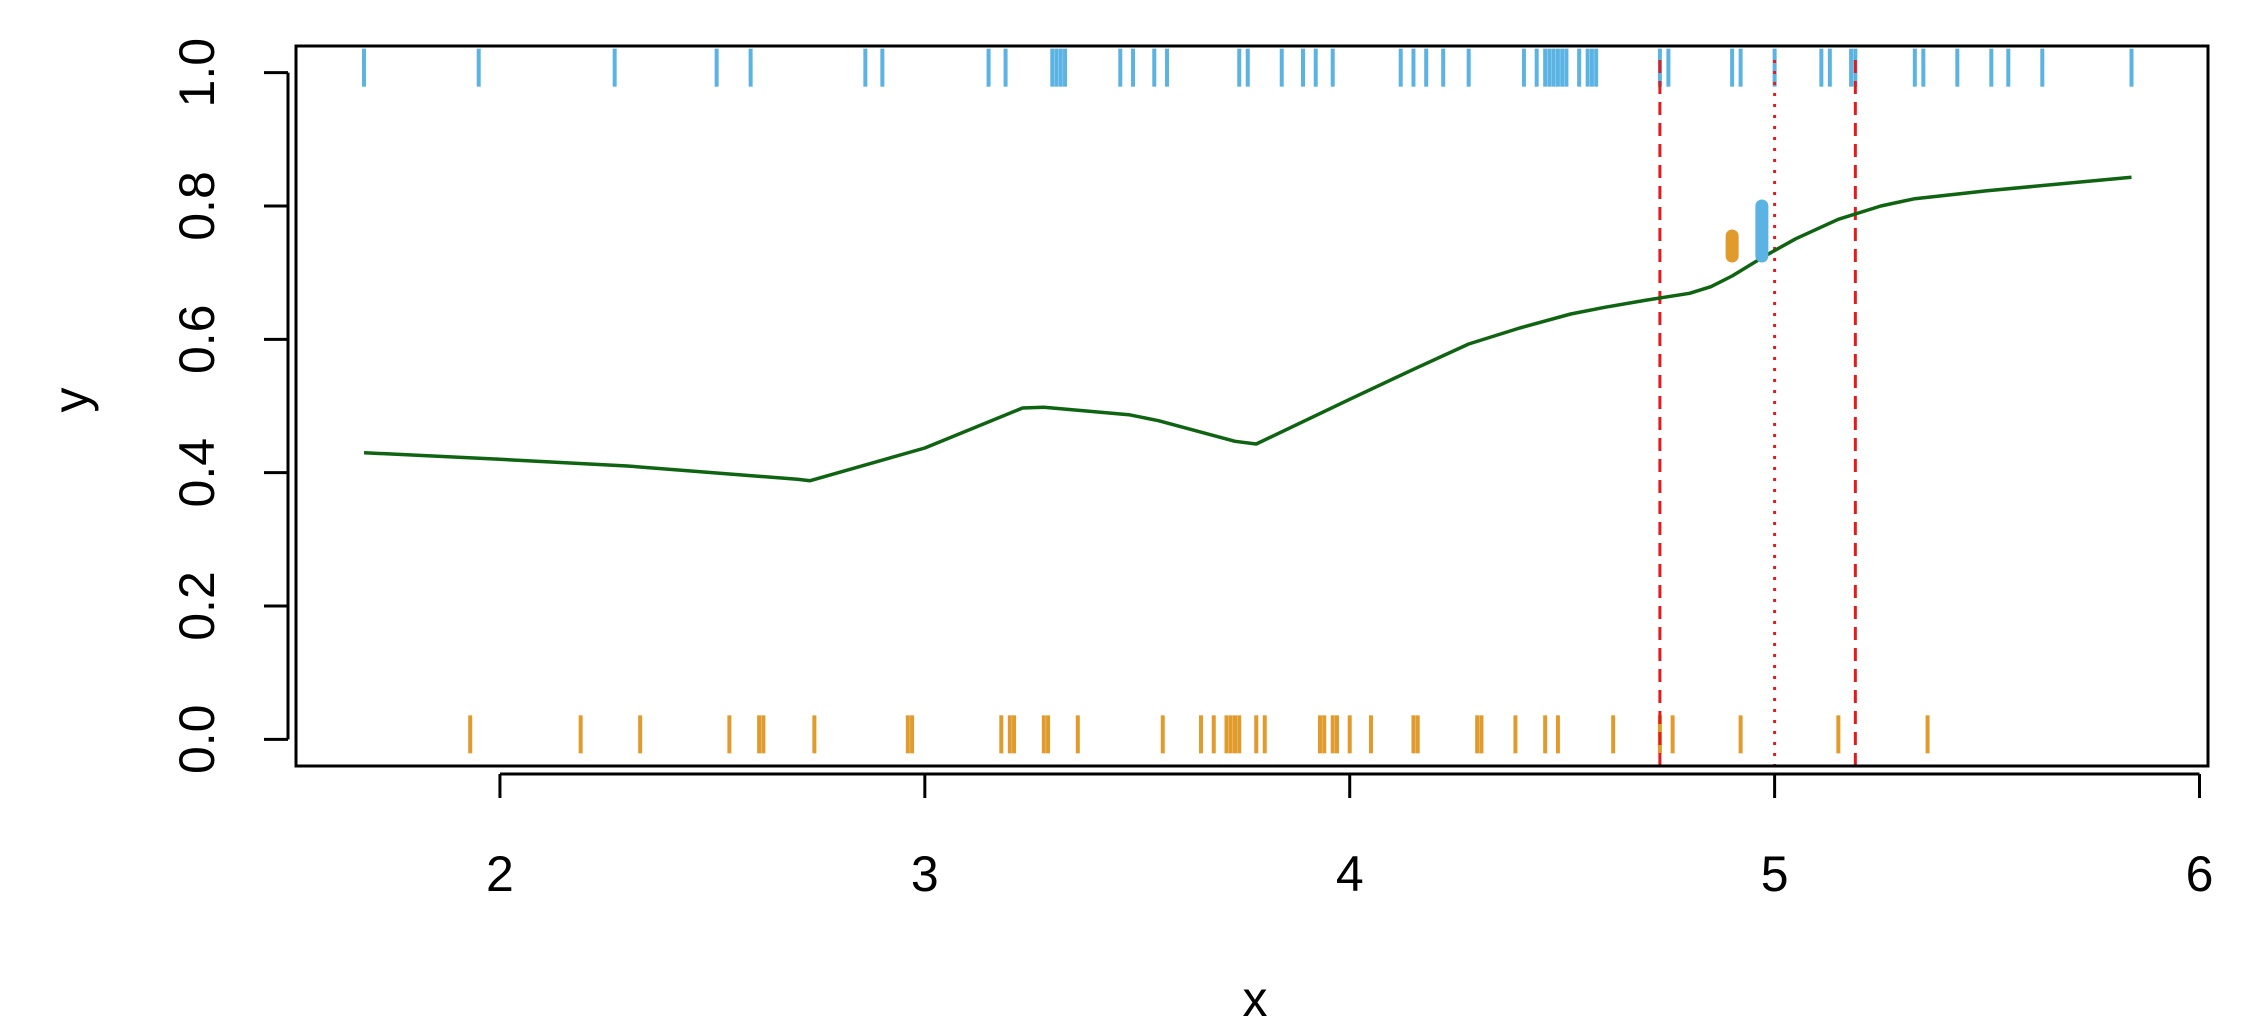 Image resolution: width=2256 pixels, height=1024 pixels. Describe the element at coordinates (925, 874) in the screenshot. I see `x-tick-label: 3` at that location.